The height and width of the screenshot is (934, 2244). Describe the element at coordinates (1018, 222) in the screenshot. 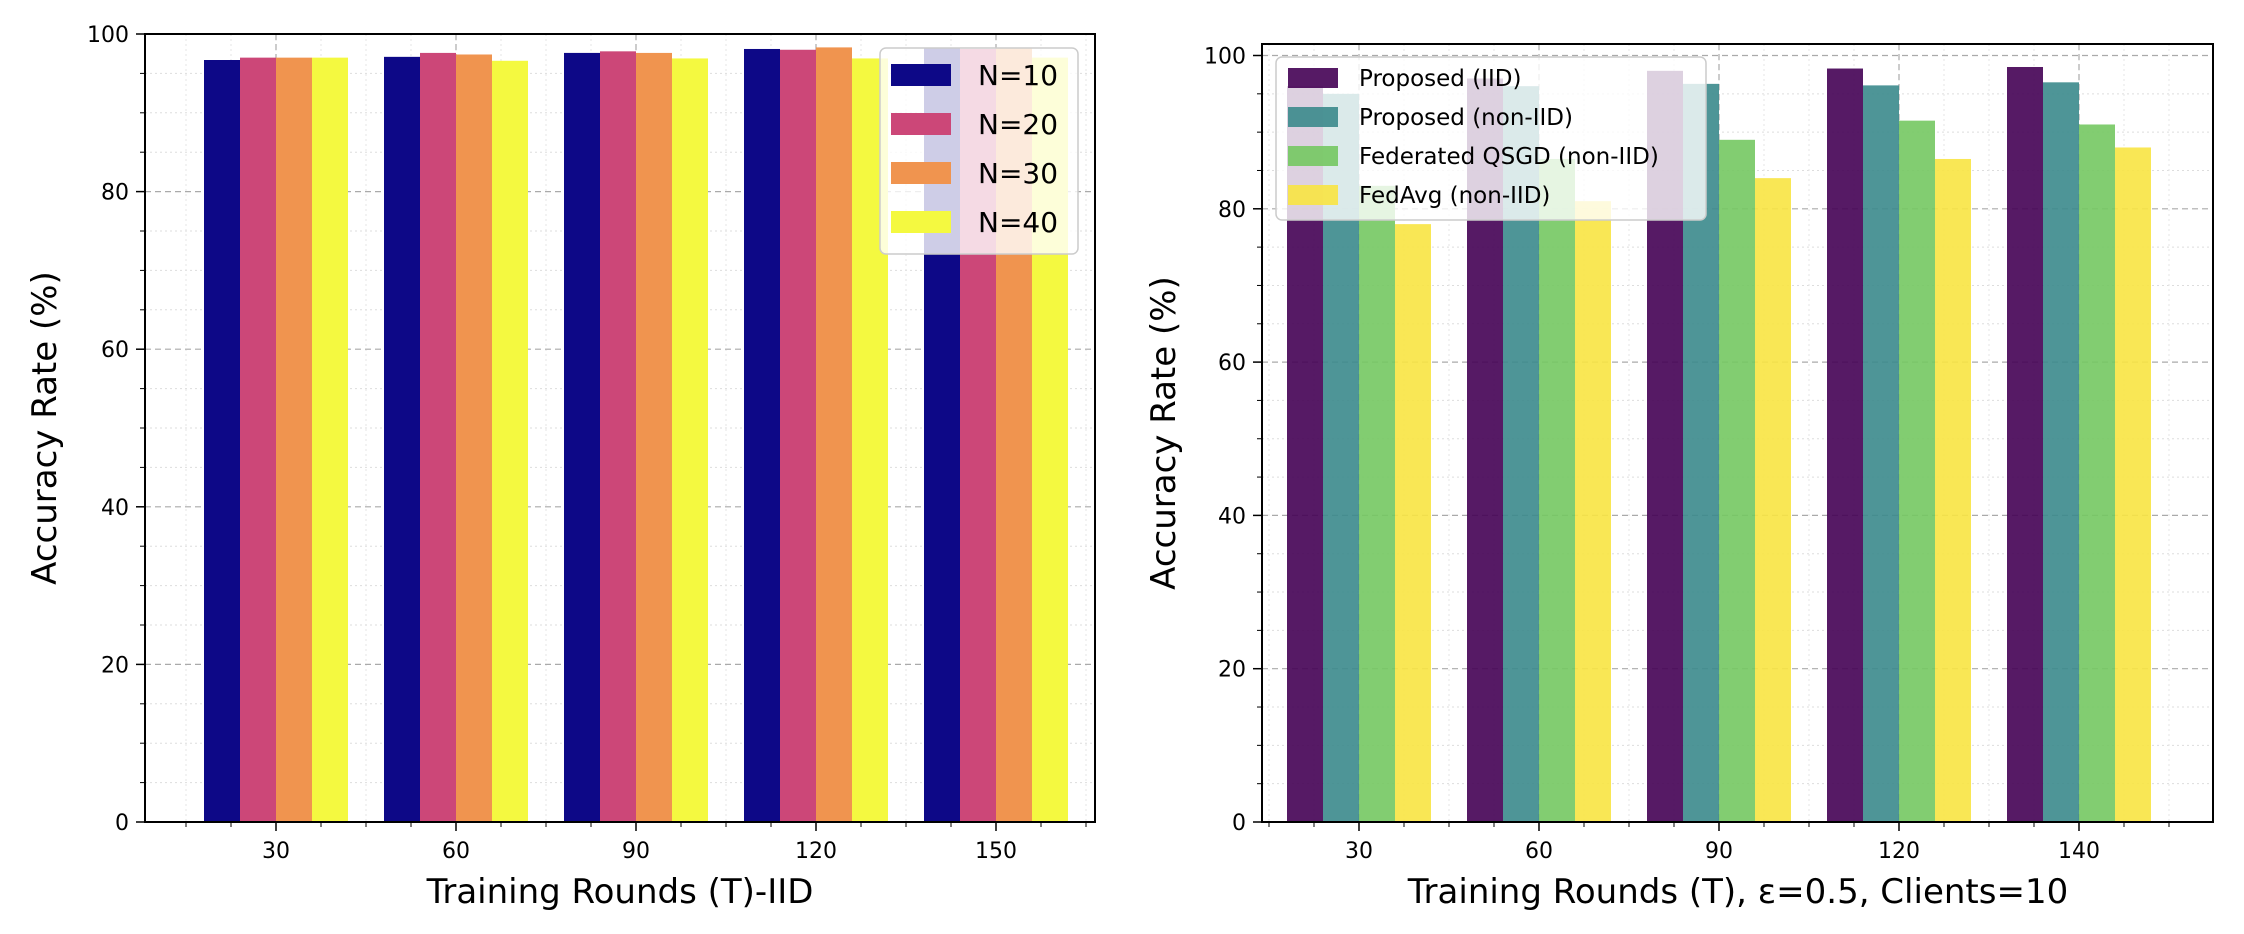

I see `left-legend-label-n40: N=40` at that location.